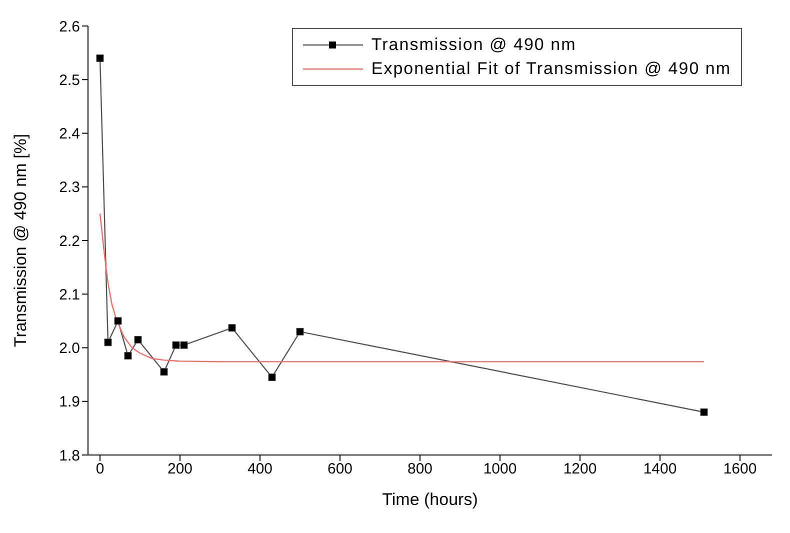 The image size is (790, 533). I want to click on x-tick-label: 1600, so click(740, 469).